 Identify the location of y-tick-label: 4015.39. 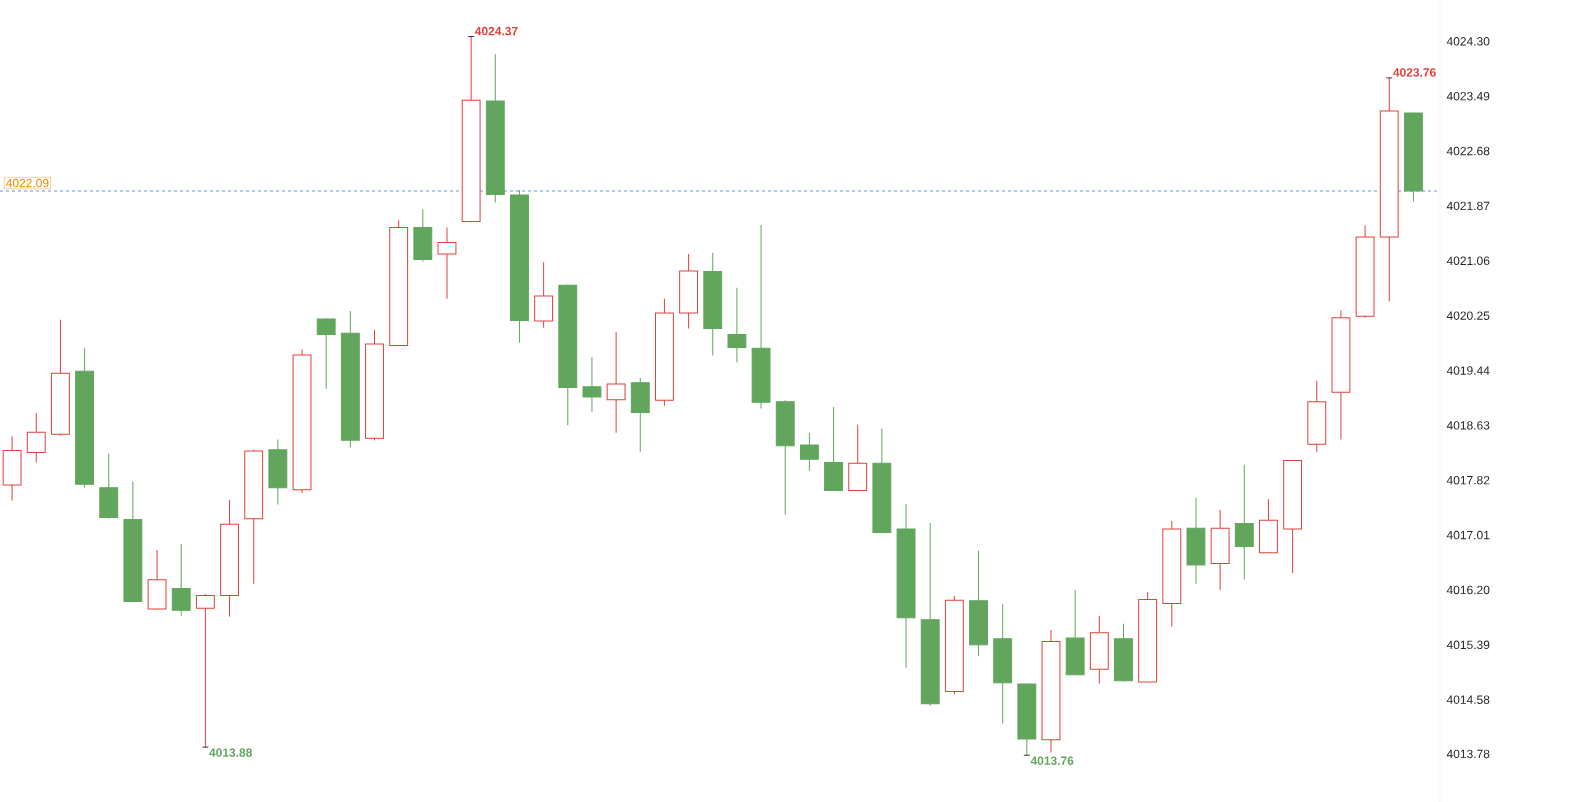
(1468, 645).